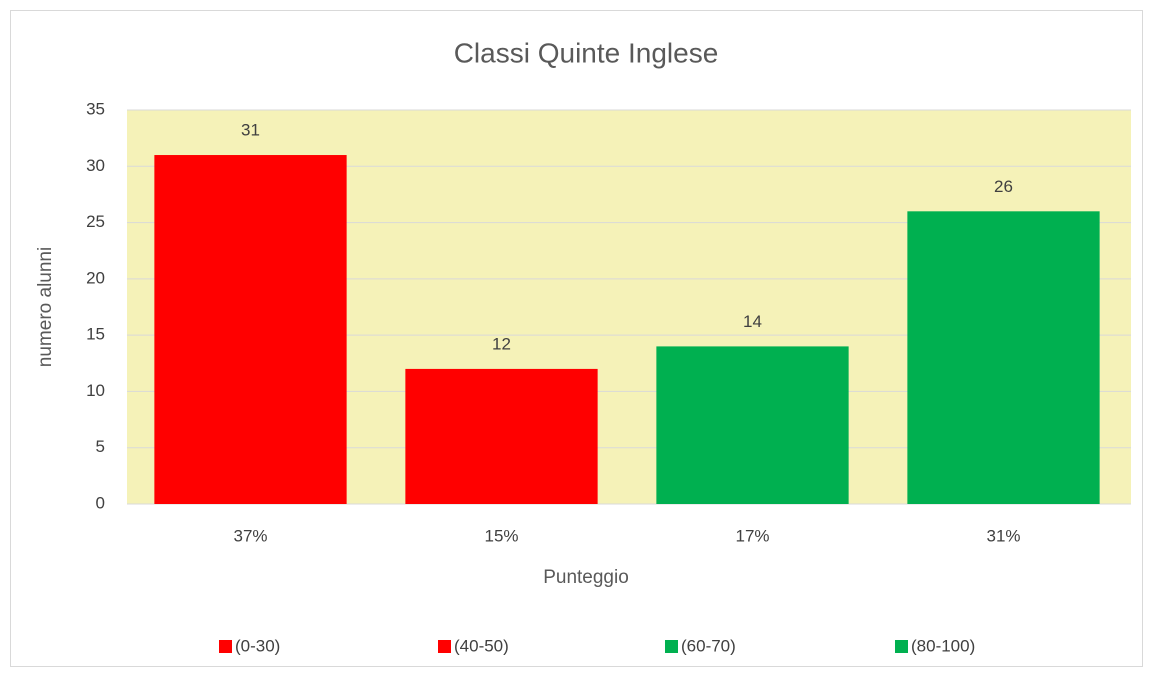 This screenshot has width=1153, height=677. I want to click on x-tick-label: 15%, so click(501, 535).